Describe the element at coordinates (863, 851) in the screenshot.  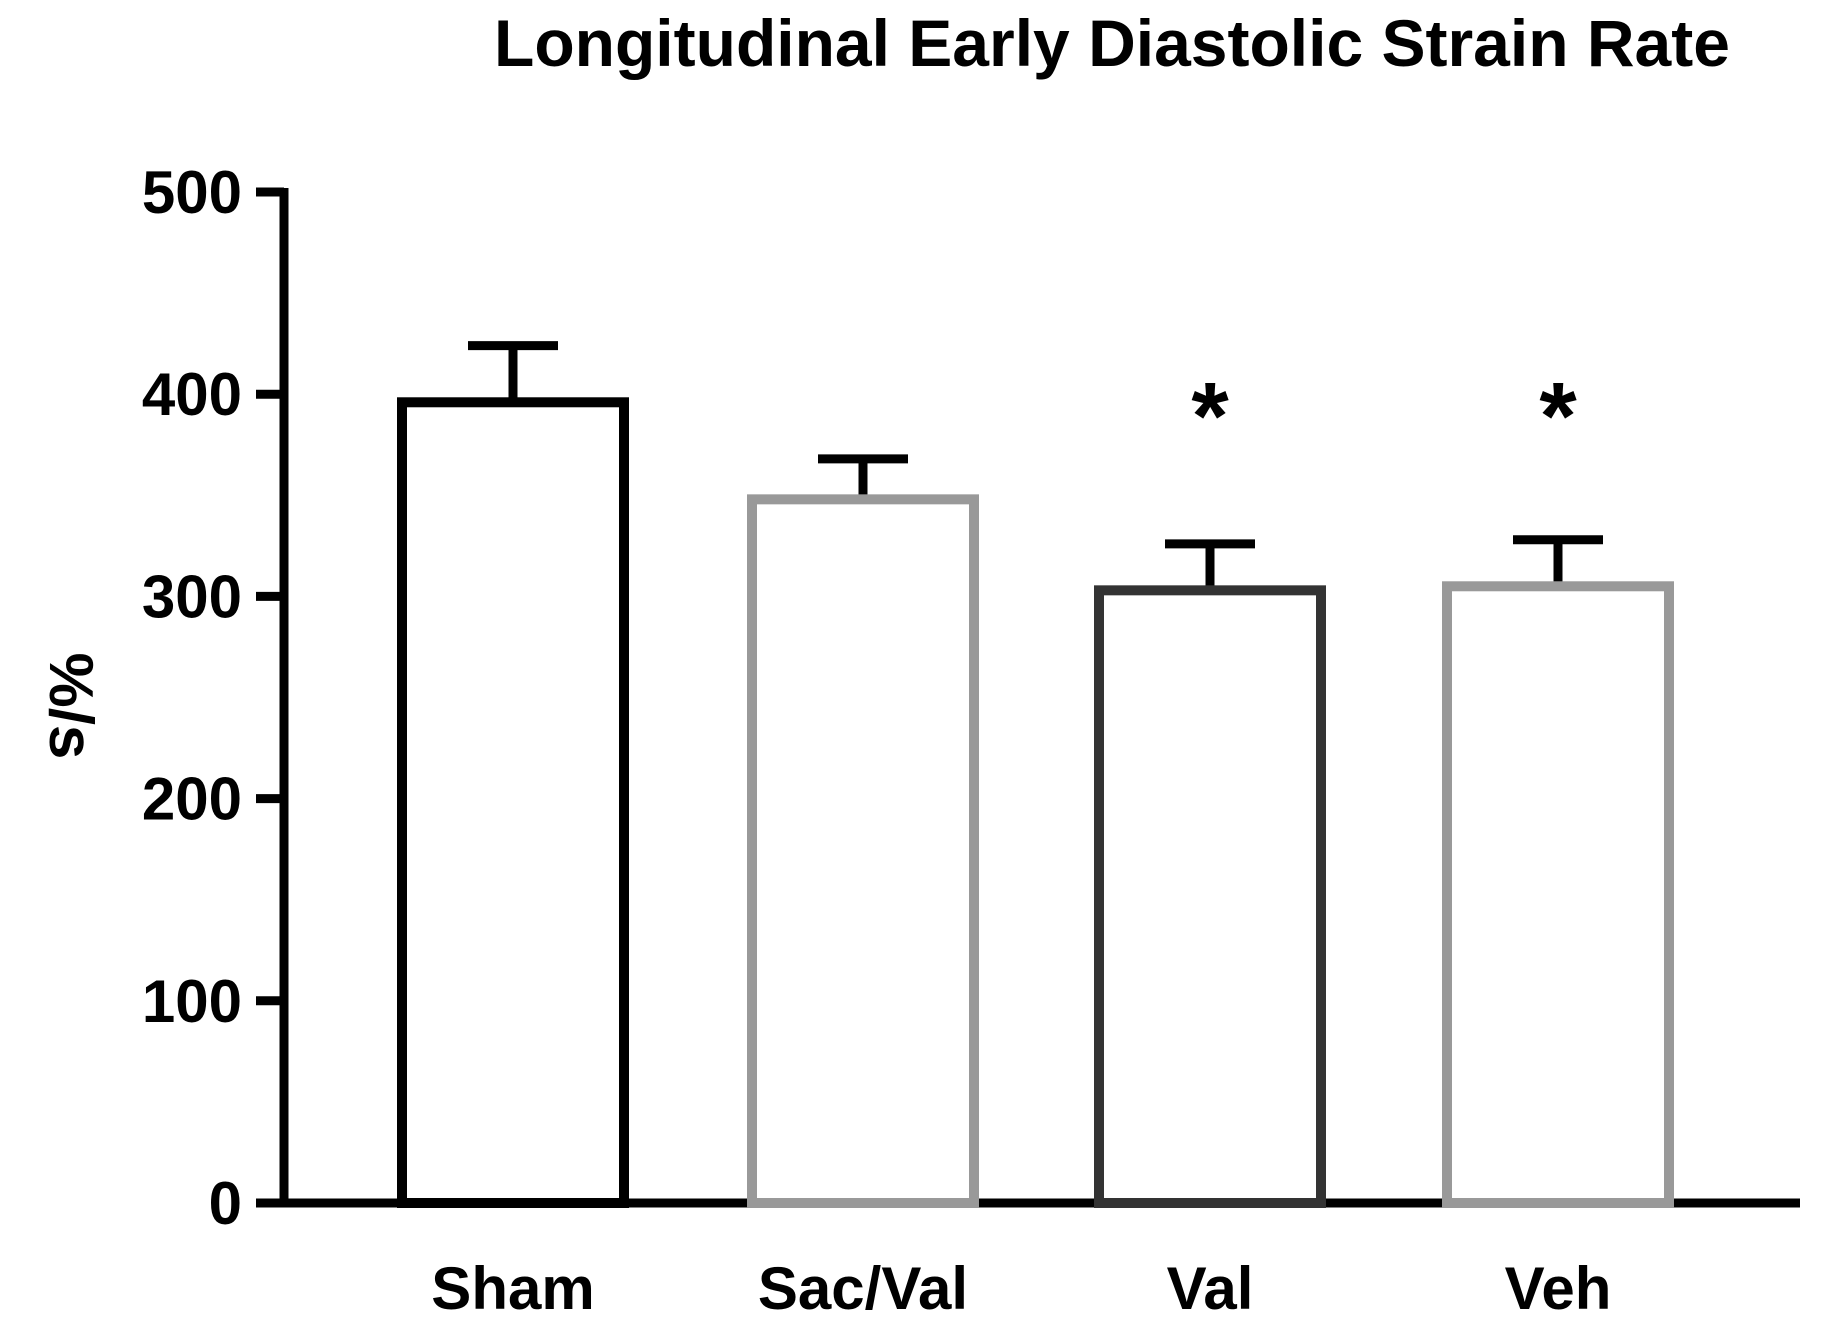
I see `bar-sac-val` at that location.